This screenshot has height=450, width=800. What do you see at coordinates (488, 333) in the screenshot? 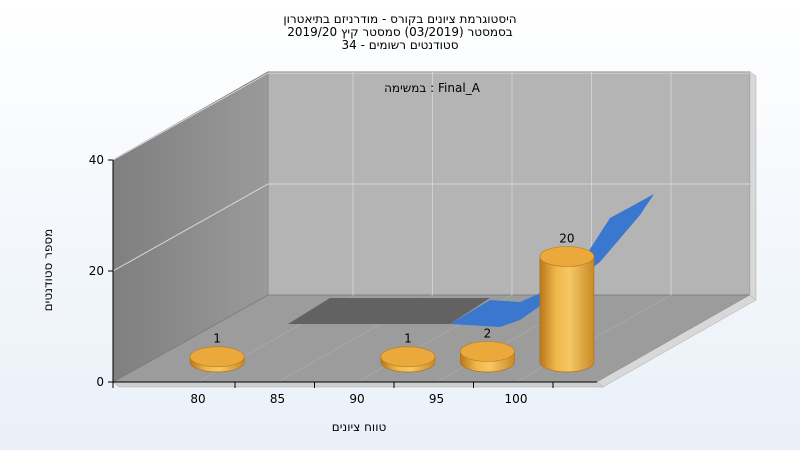
I see `bar-value-label-2: 2` at bounding box center [488, 333].